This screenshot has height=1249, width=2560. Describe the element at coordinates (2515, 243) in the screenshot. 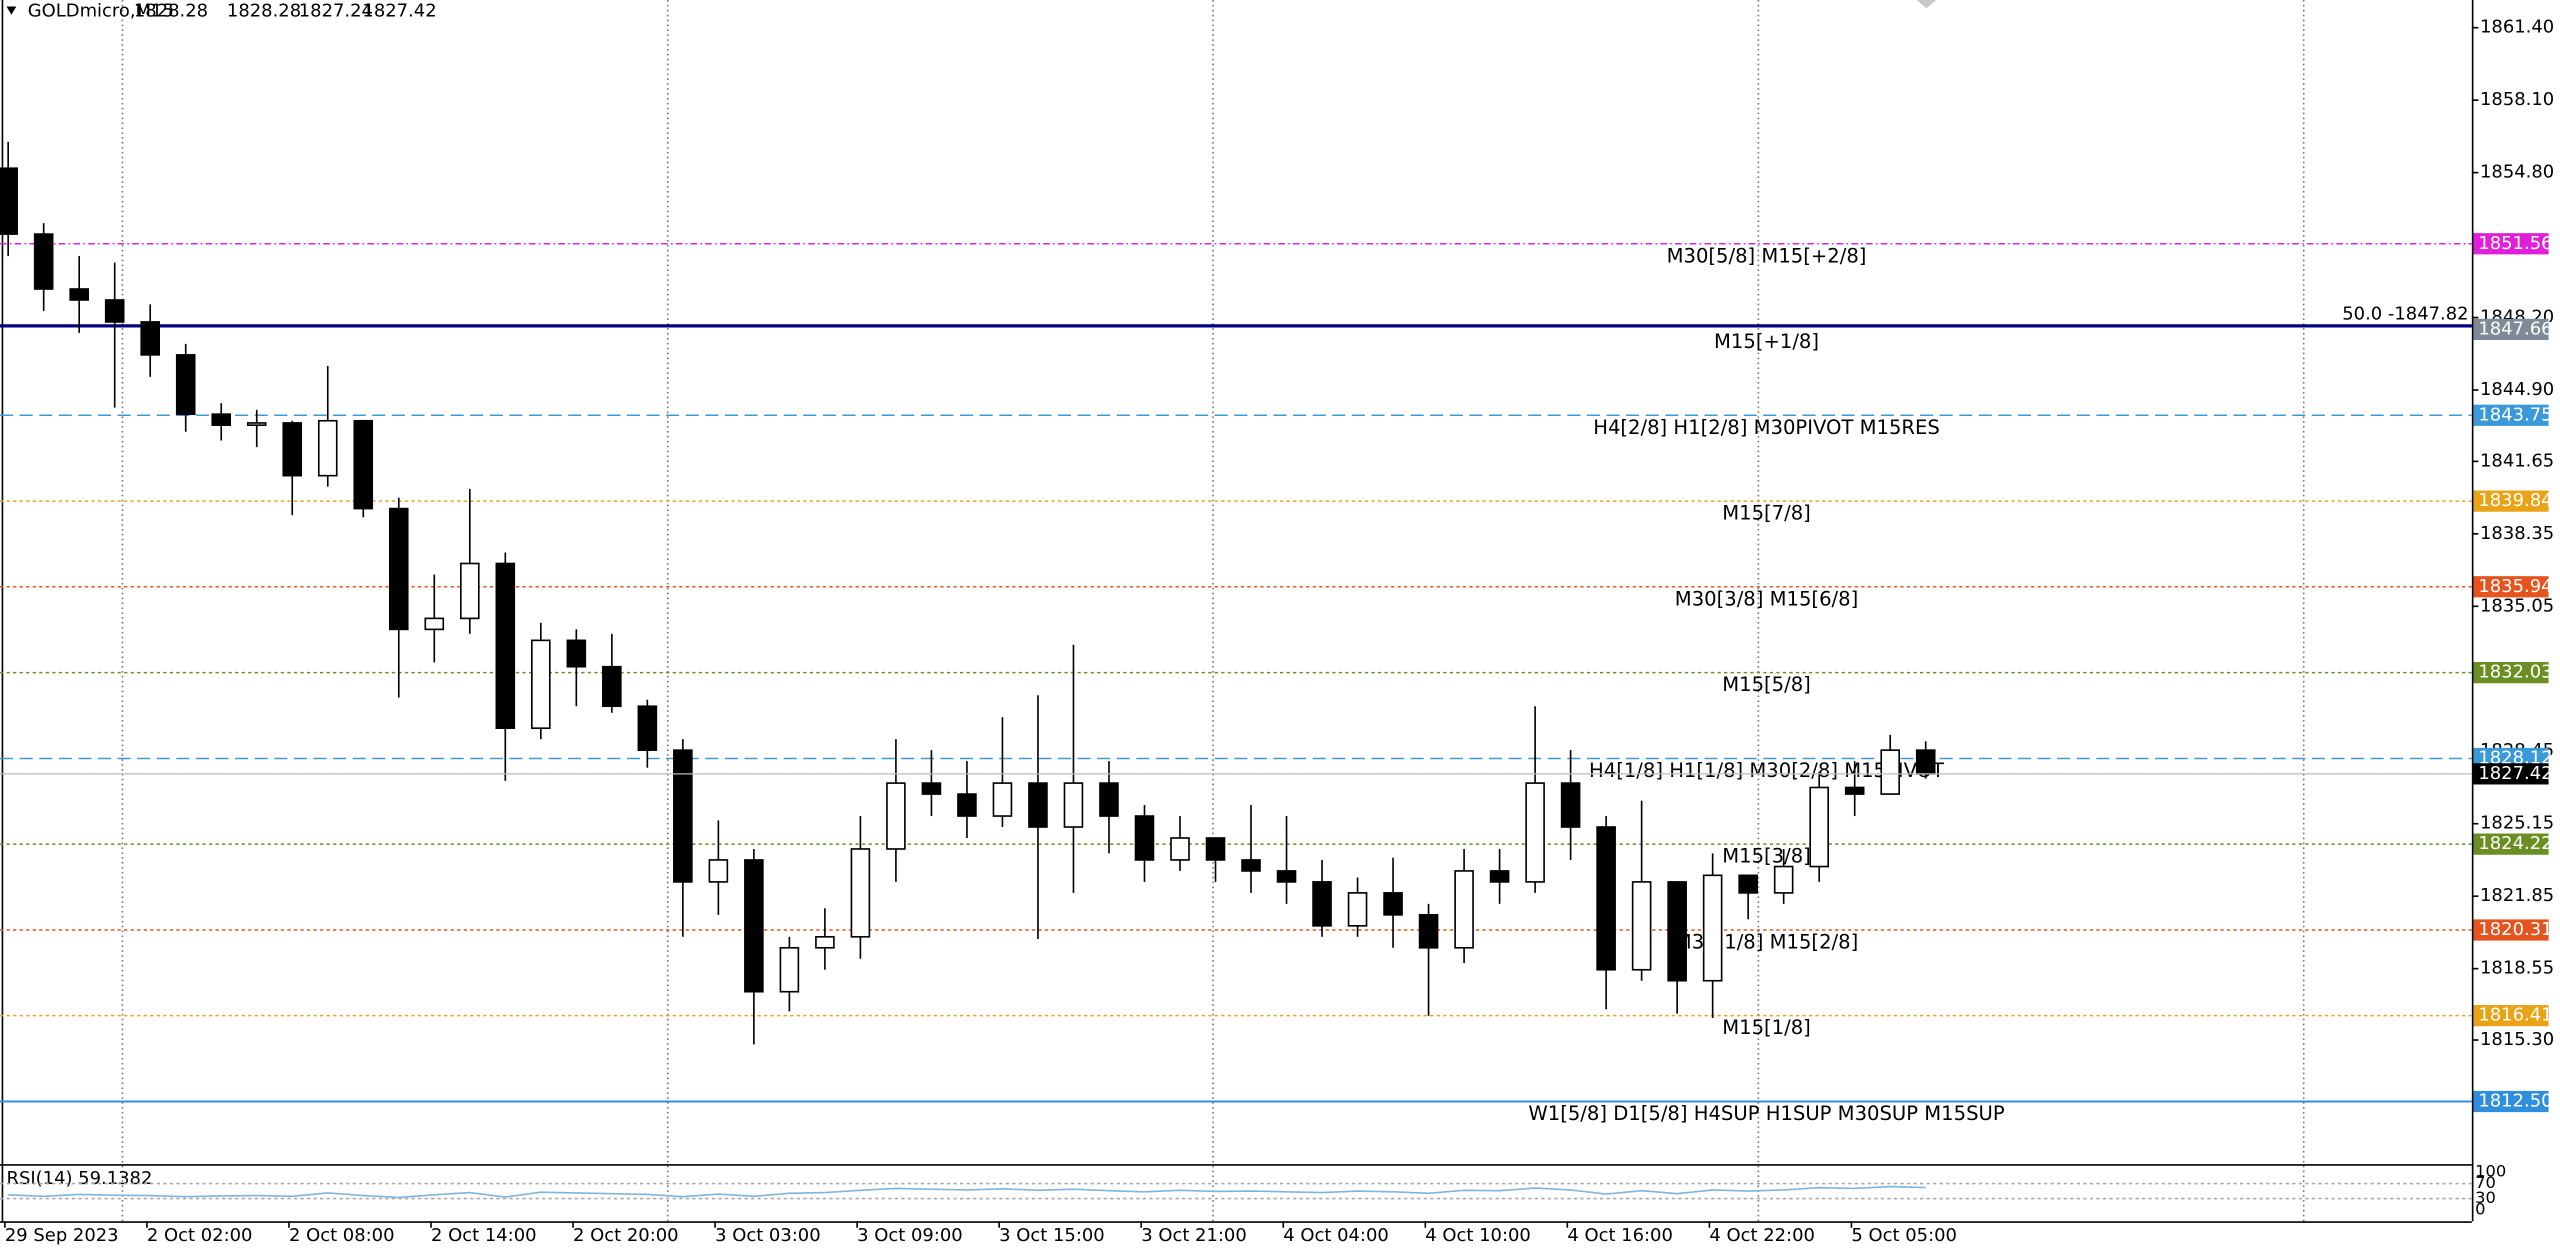

I see `price-tag-label: 1851.56` at that location.